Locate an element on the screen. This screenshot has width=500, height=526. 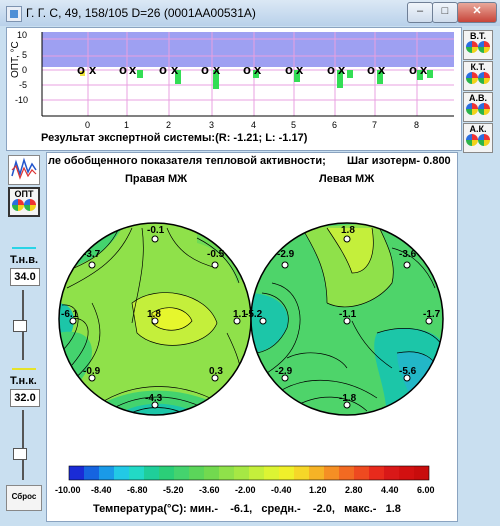
vt-button: В.Т. is located at coordinates (478, 45).